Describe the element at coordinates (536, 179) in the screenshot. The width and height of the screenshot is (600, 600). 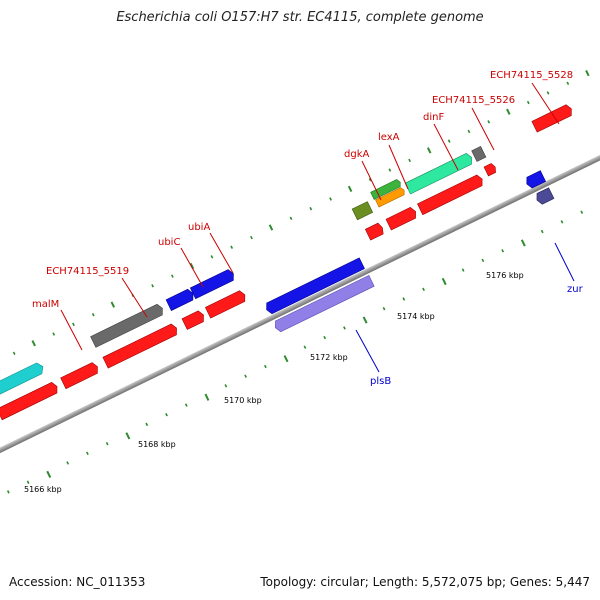
I see `cds-zur` at that location.